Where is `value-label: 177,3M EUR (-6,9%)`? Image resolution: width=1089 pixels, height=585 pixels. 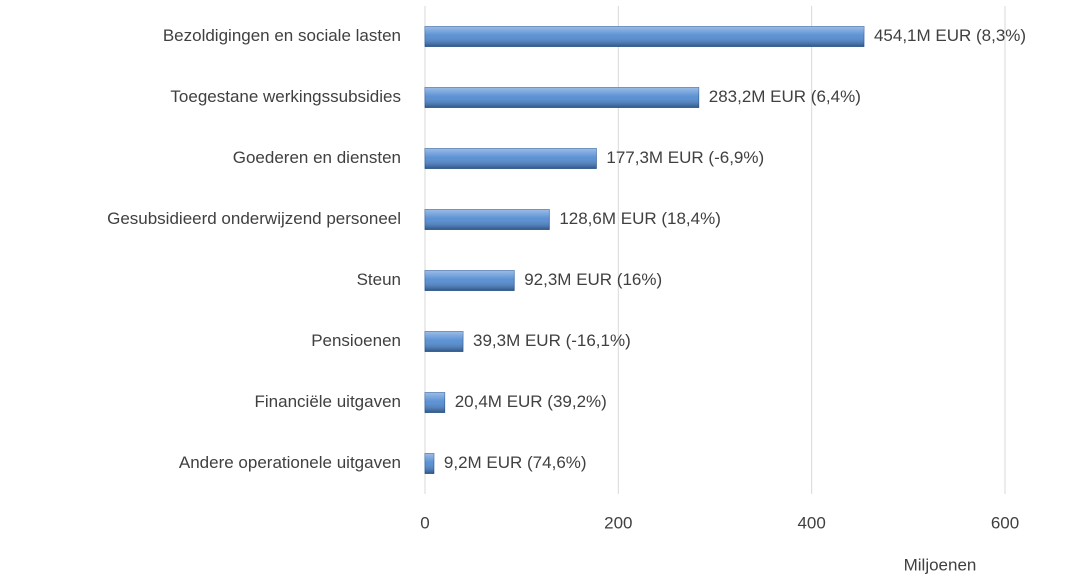
value-label: 177,3M EUR (-6,9%) is located at coordinates (685, 157).